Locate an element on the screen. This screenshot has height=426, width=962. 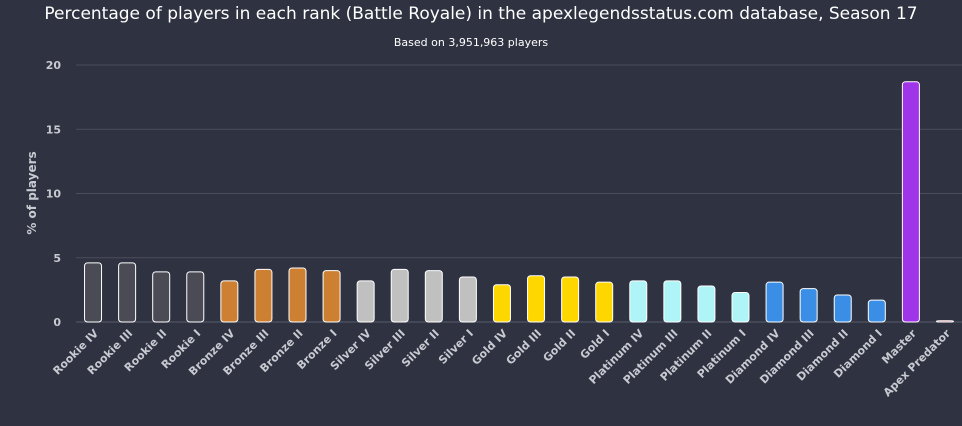
y-axis: 0 5 10 15 20 is located at coordinates (54, 194).